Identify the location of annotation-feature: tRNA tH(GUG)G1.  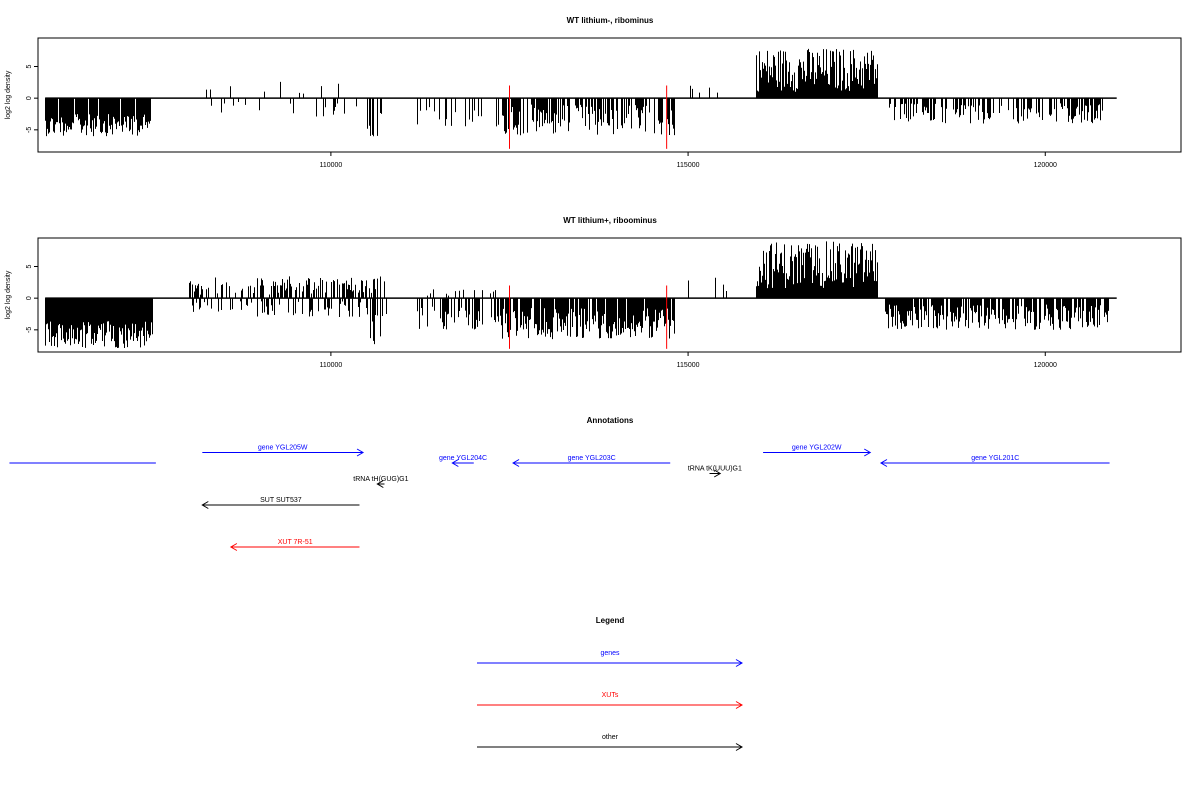
(381, 482).